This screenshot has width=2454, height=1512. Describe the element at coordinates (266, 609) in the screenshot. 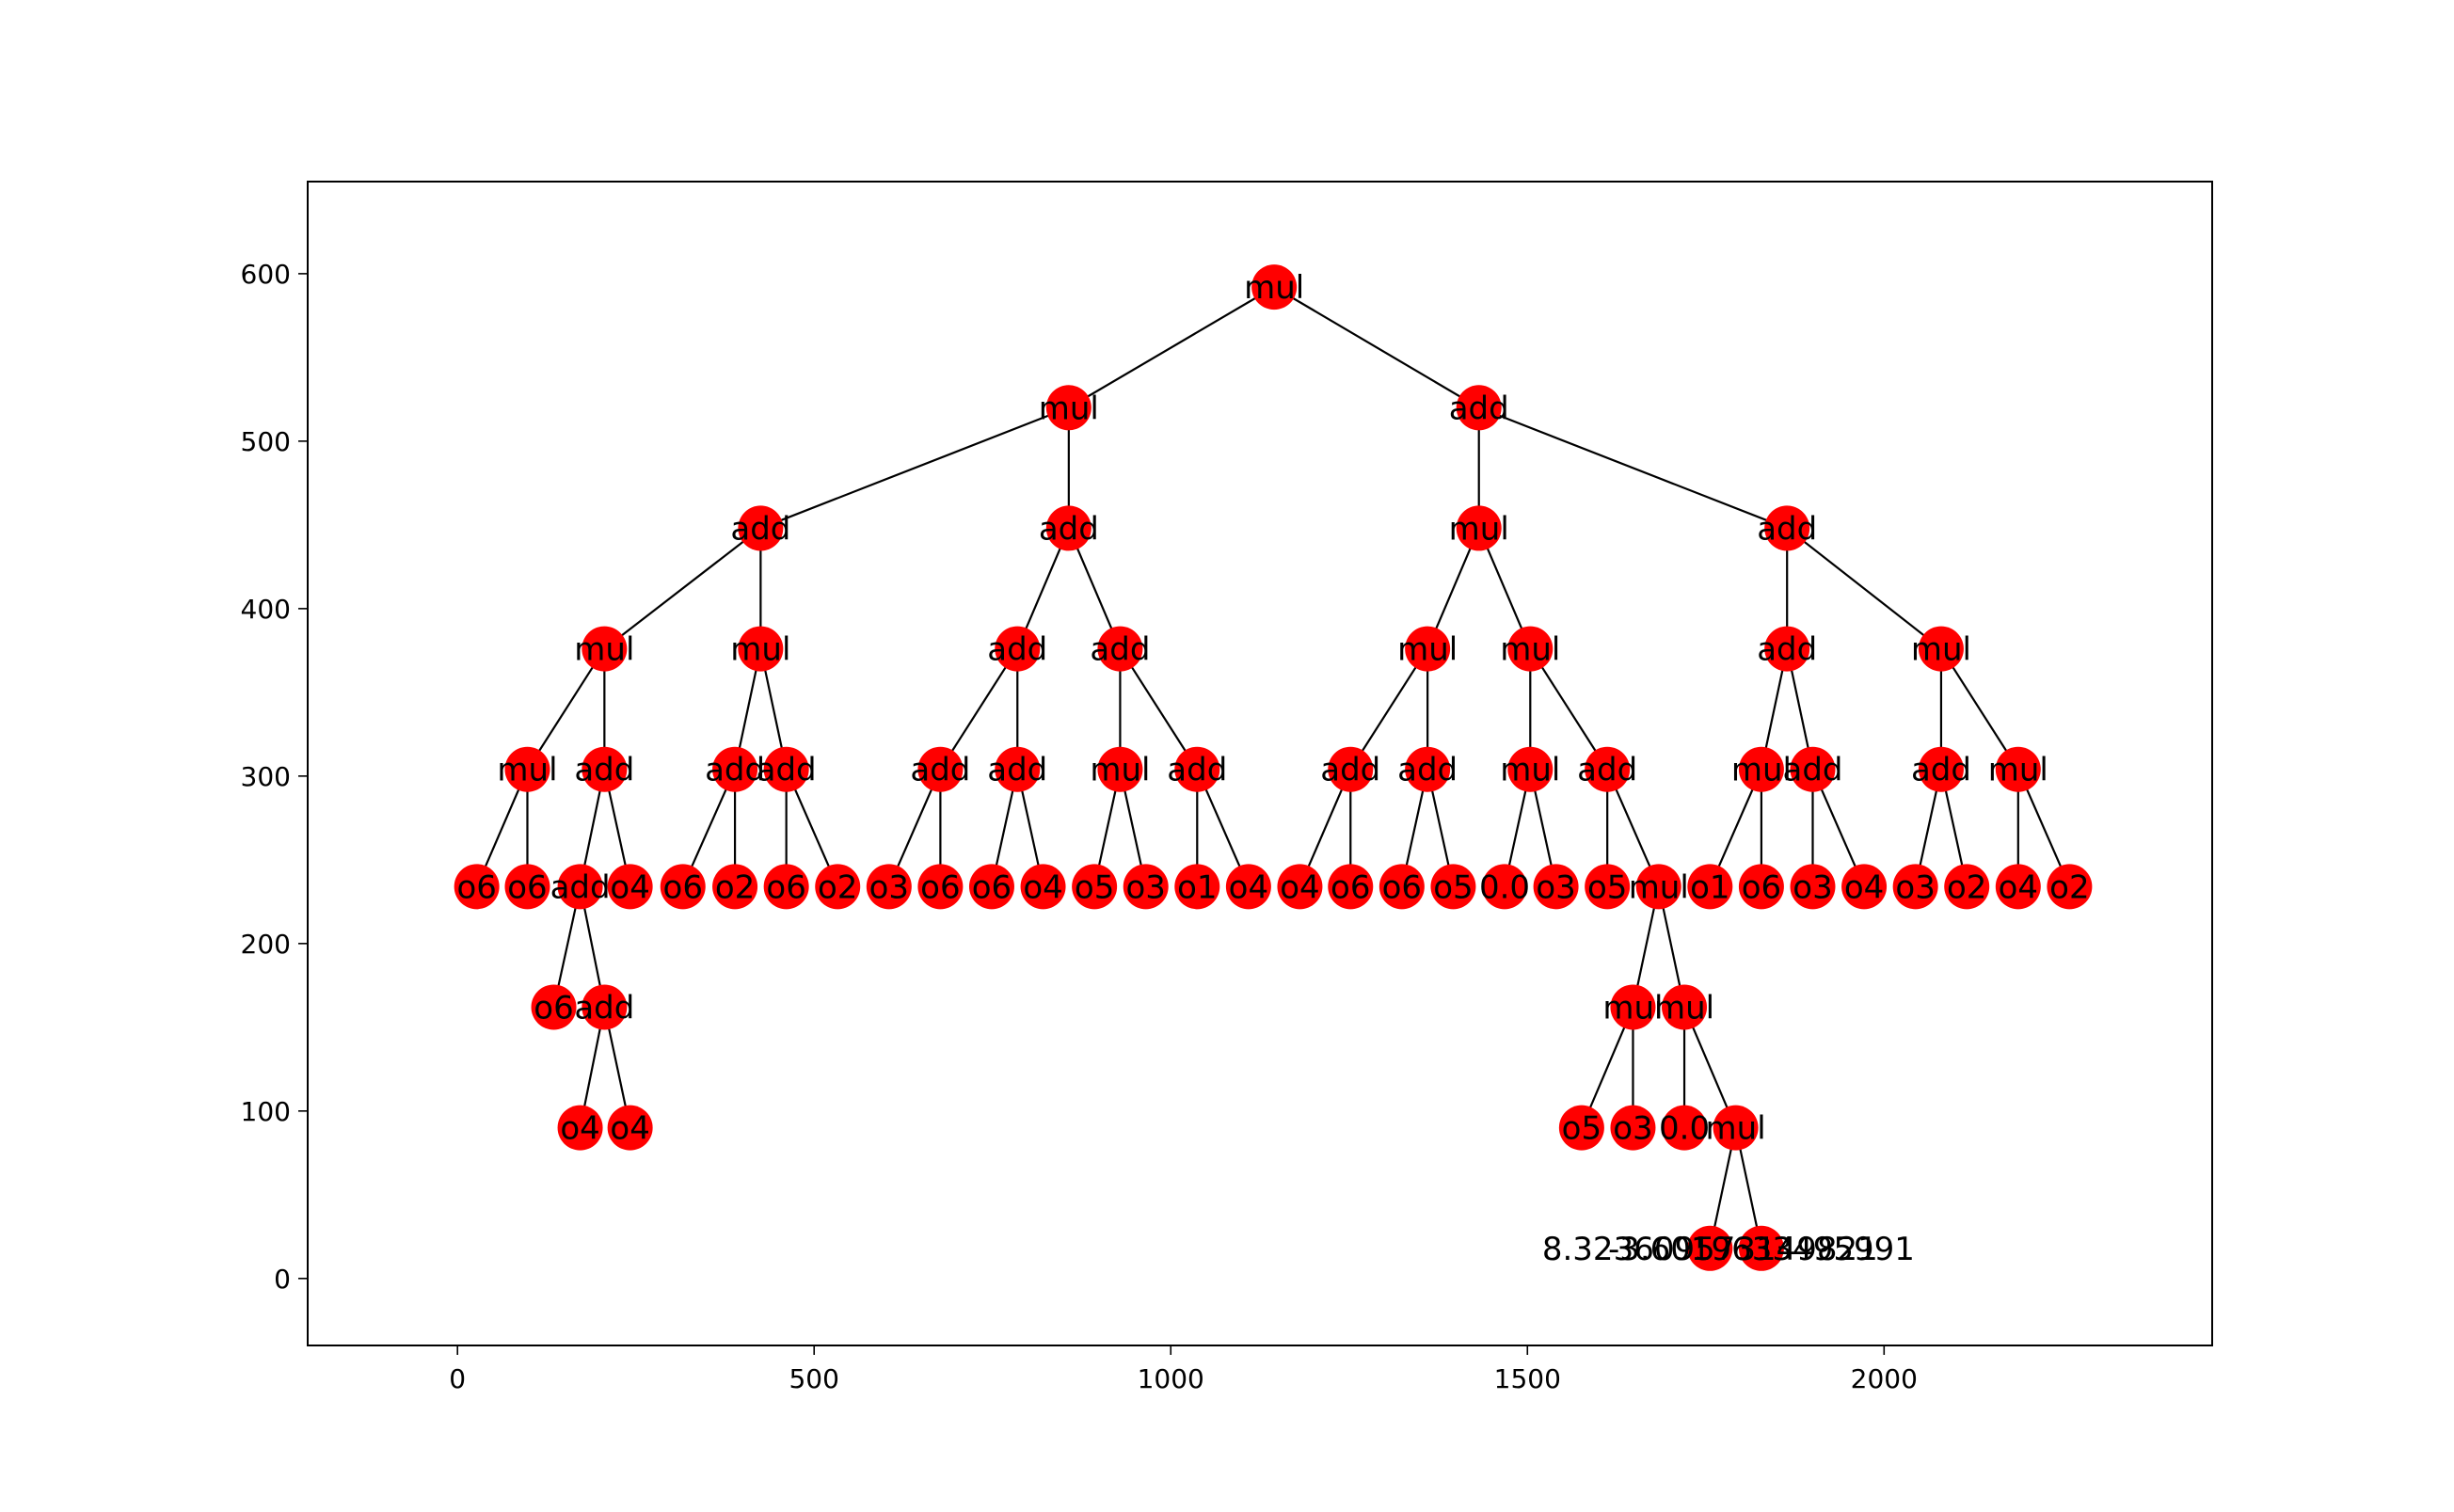

I see `y-tick-label: 400` at that location.